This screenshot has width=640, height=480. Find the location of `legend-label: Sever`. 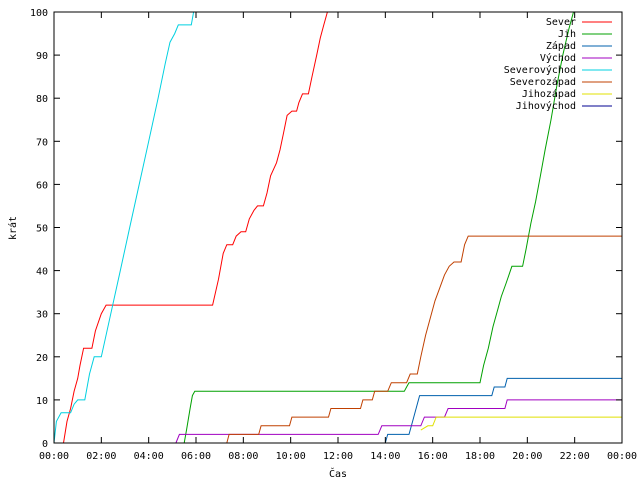

legend-label: Sever is located at coordinates (561, 22).